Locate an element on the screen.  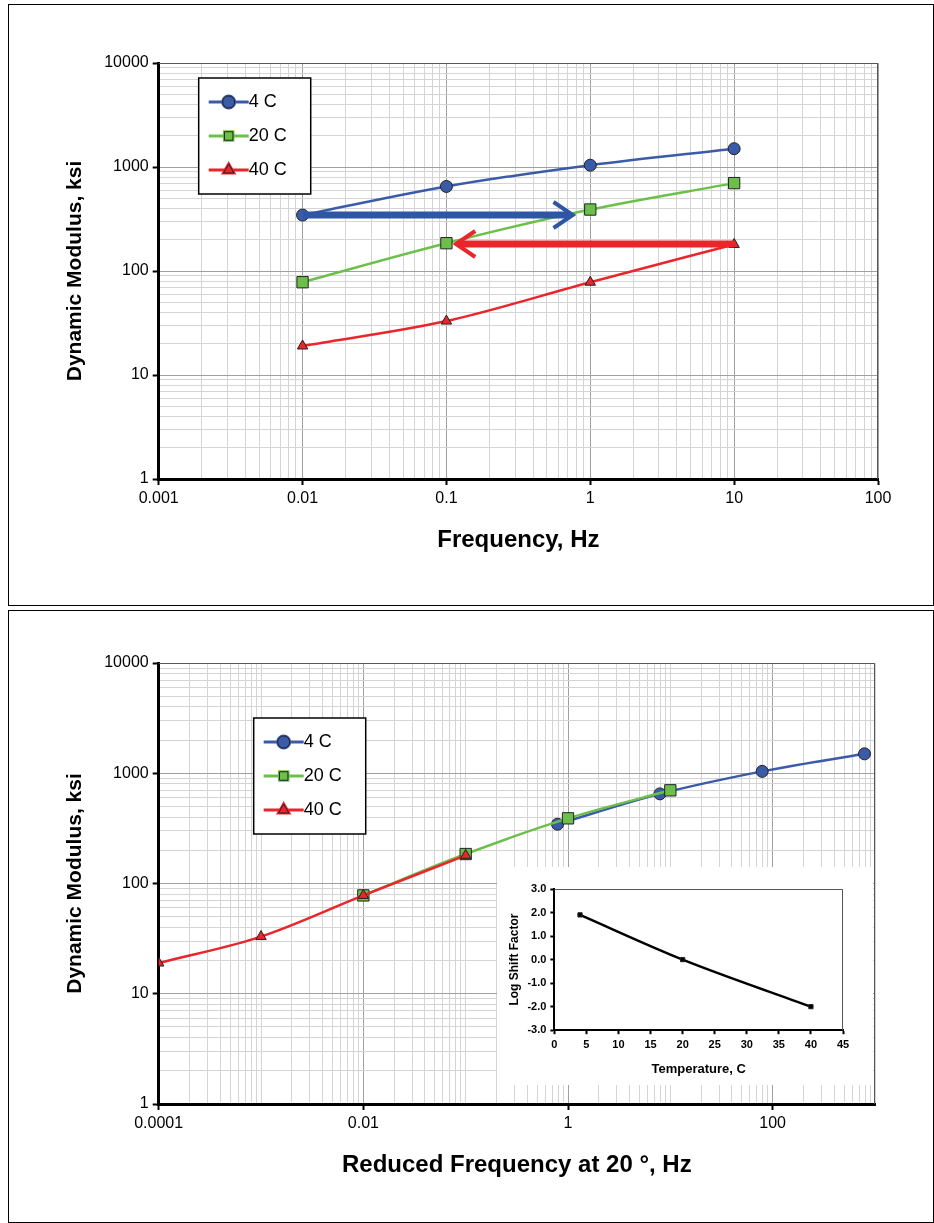
x-tick-label: 15 is located at coordinates (650, 1043).